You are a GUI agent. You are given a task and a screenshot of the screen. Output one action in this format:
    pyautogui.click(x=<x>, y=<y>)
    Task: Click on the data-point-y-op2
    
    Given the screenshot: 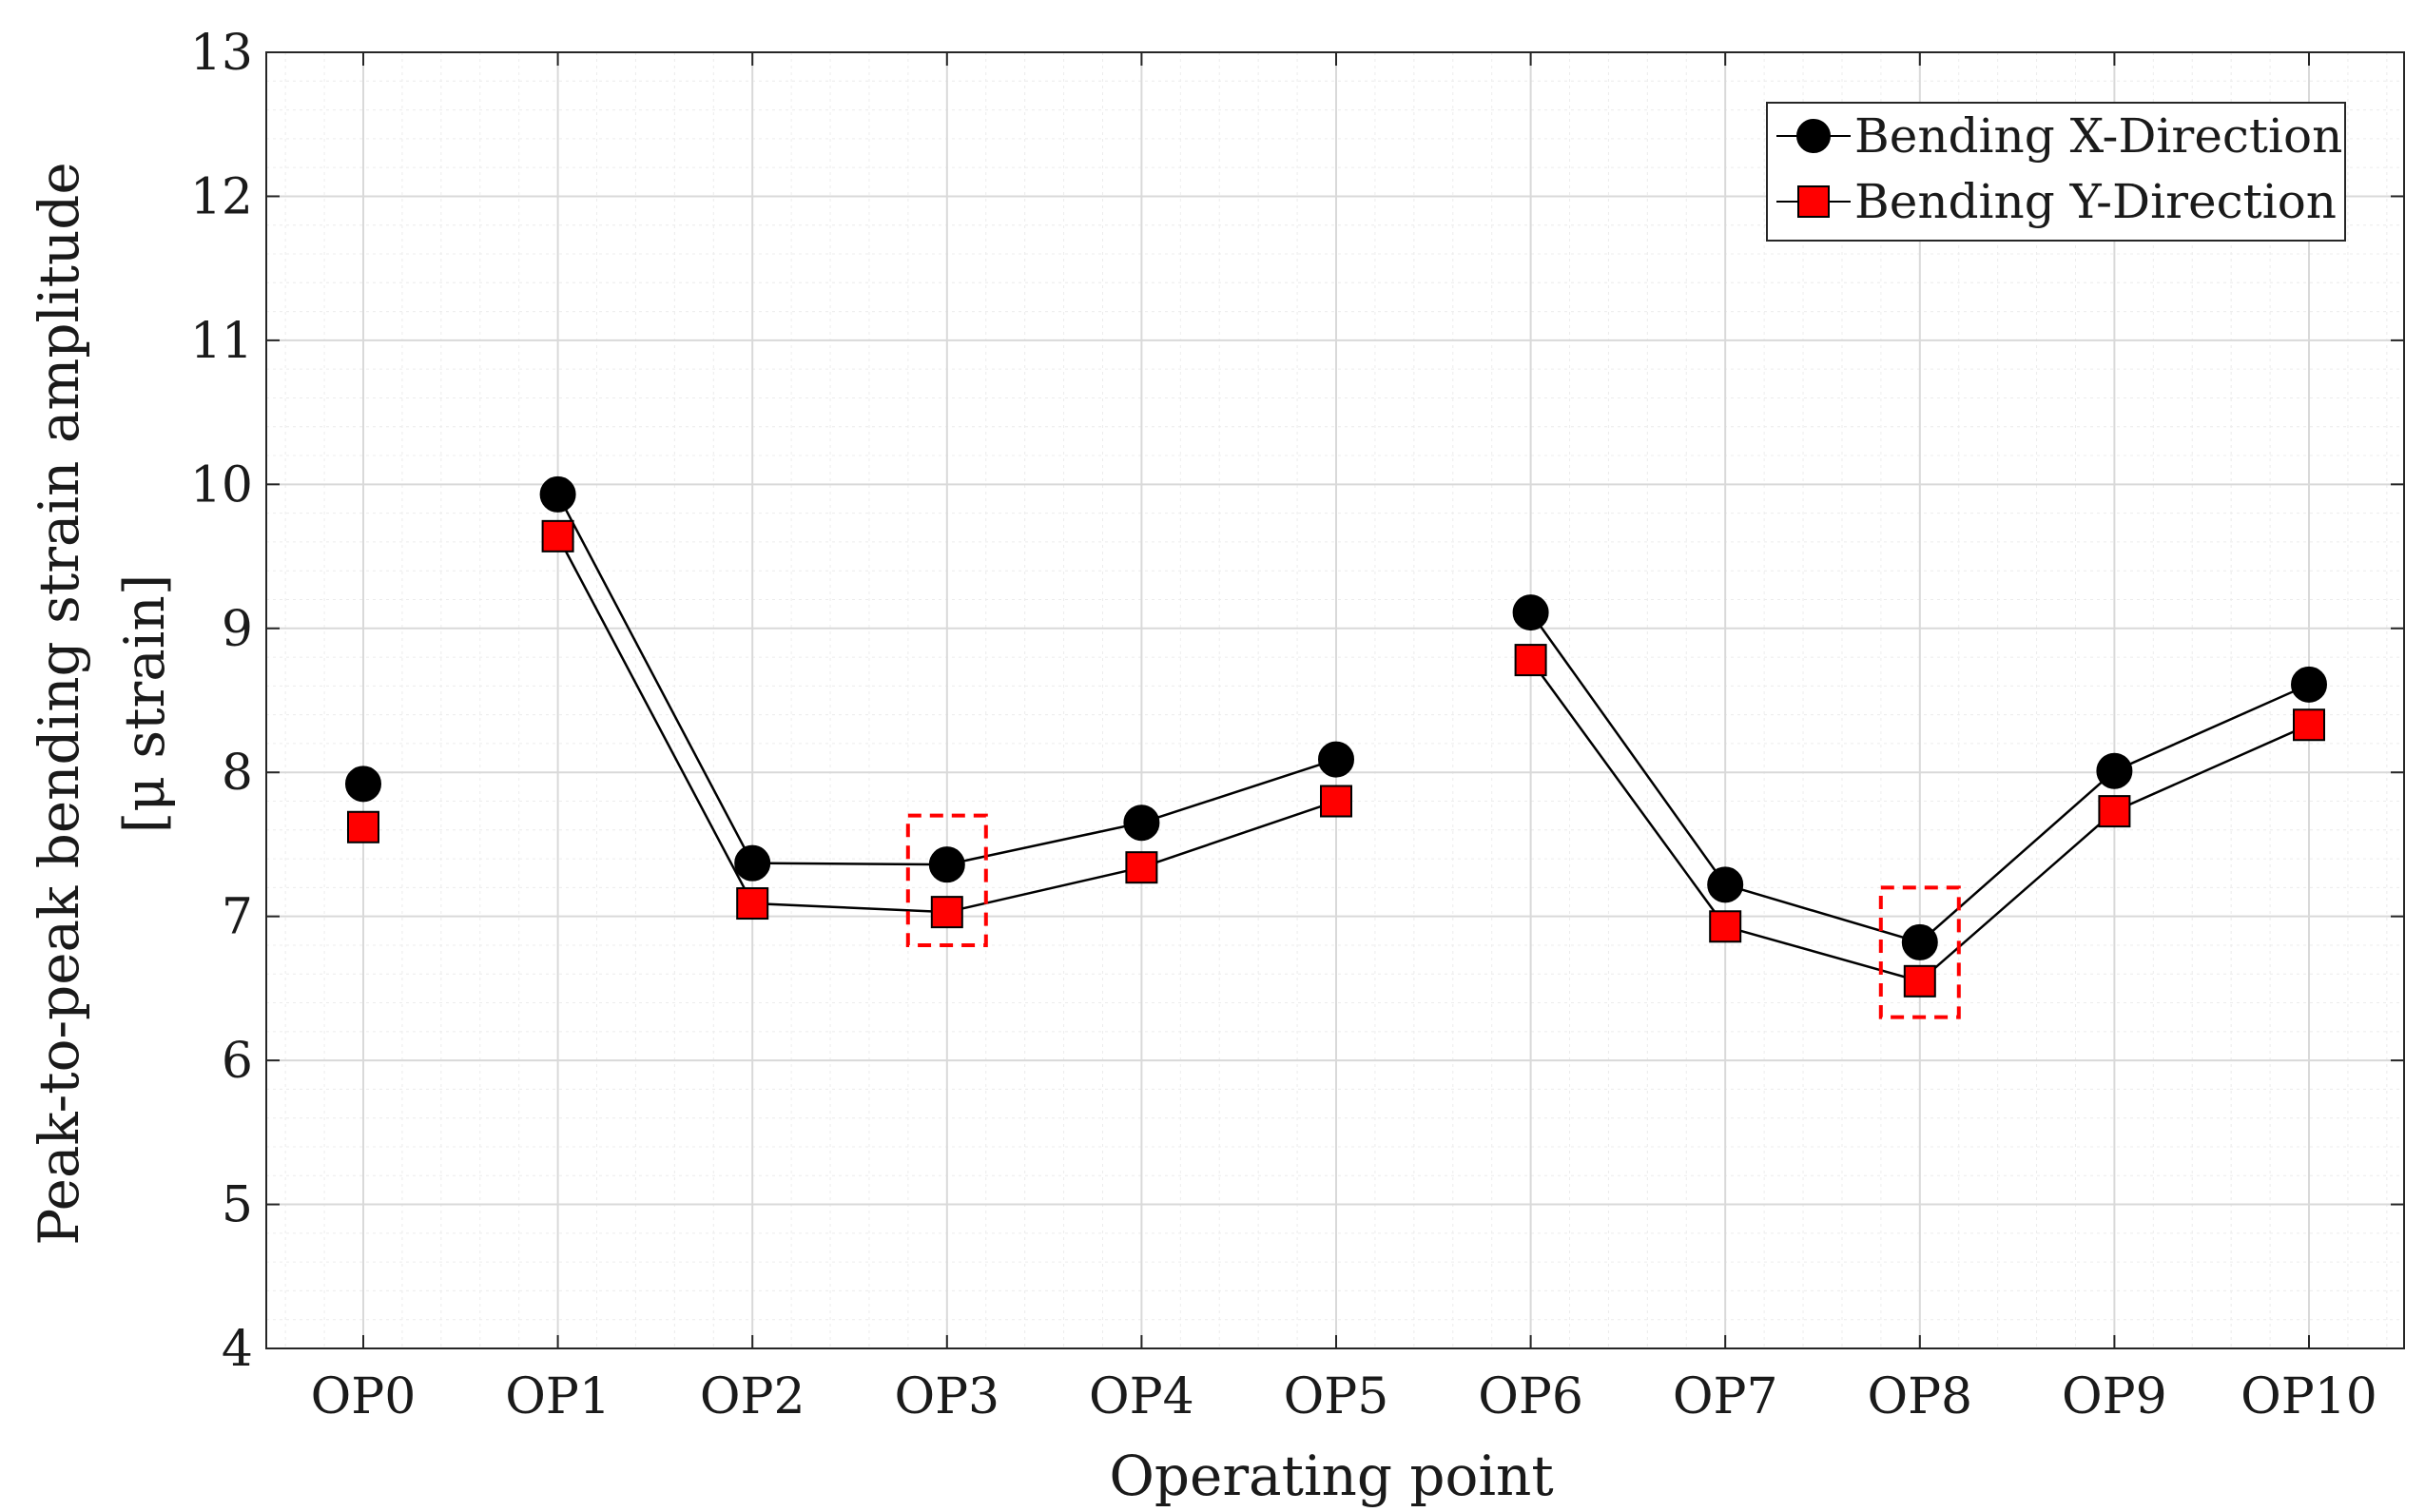 What is the action you would take?
    pyautogui.click(x=752, y=904)
    